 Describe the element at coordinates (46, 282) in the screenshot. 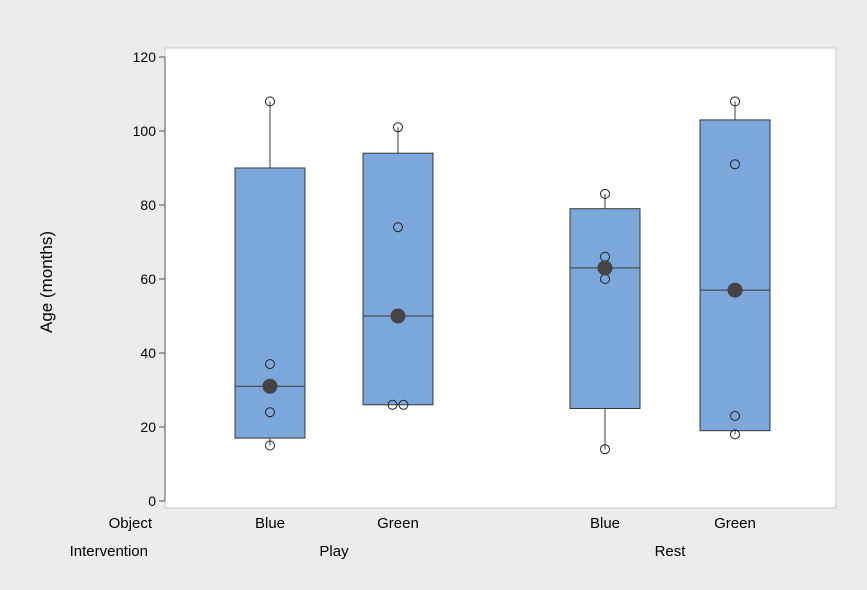

I see `y-axis-label: Age (months)` at that location.